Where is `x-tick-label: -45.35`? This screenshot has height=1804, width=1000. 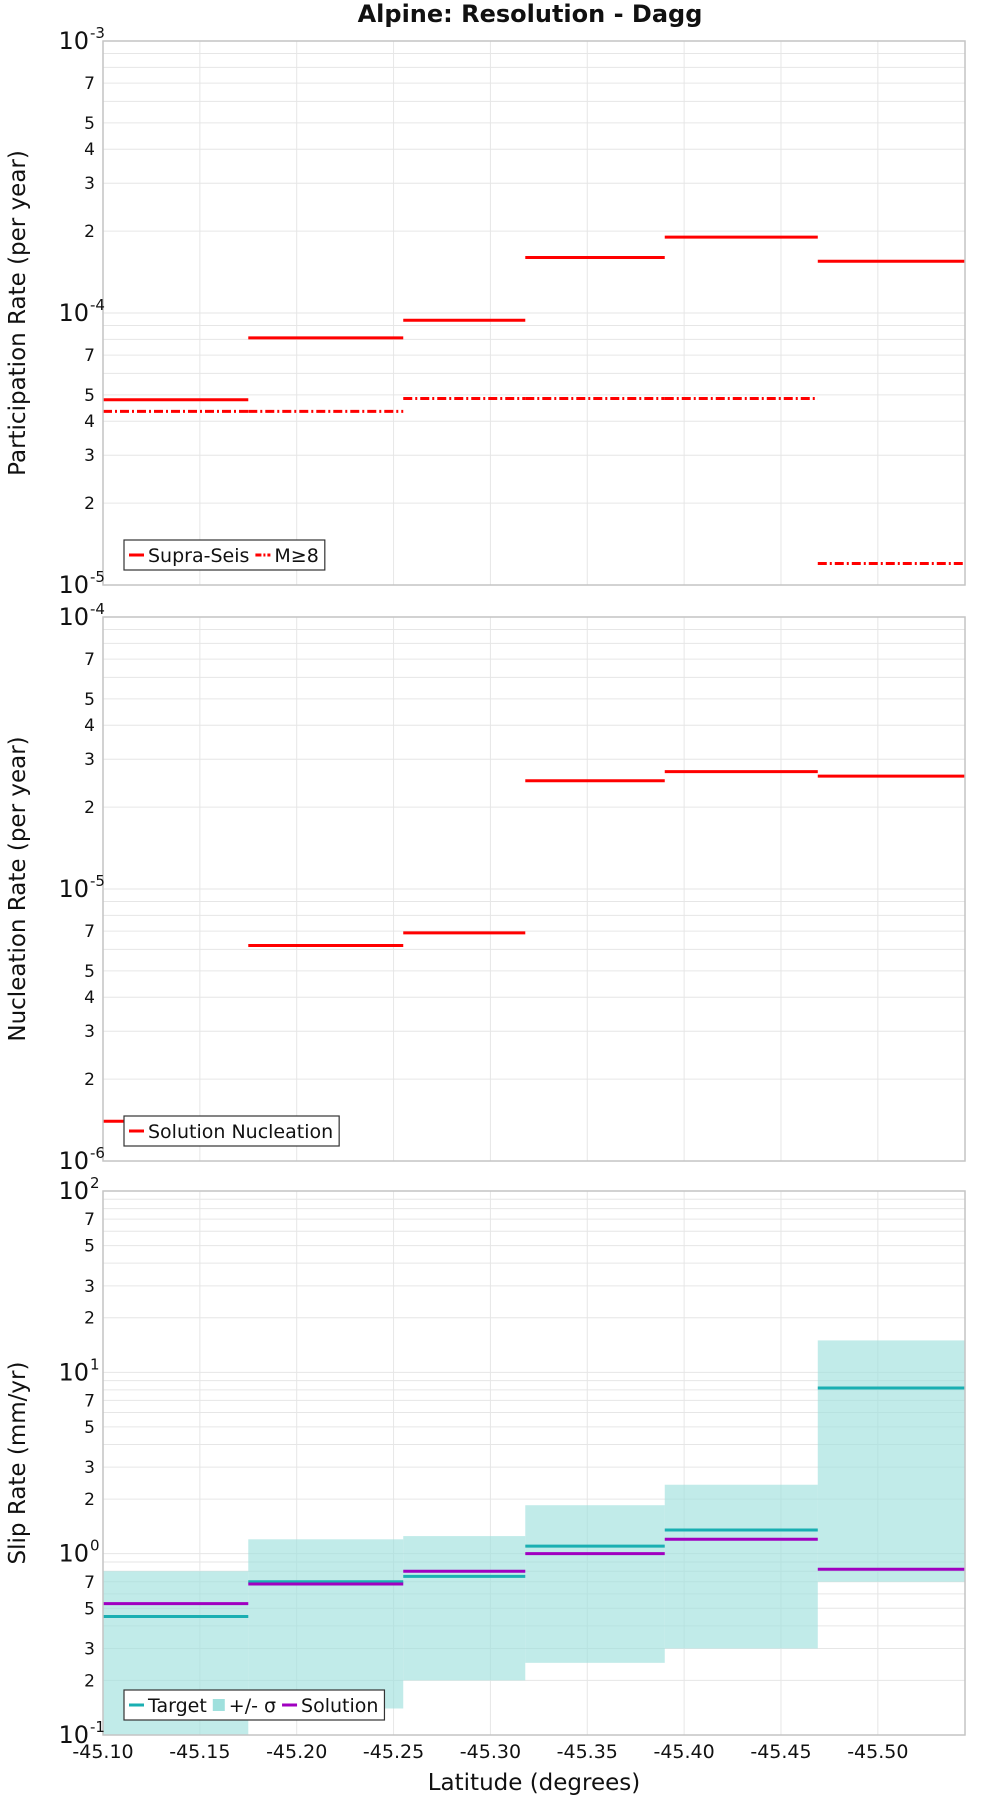 x-tick-label: -45.35 is located at coordinates (587, 1752).